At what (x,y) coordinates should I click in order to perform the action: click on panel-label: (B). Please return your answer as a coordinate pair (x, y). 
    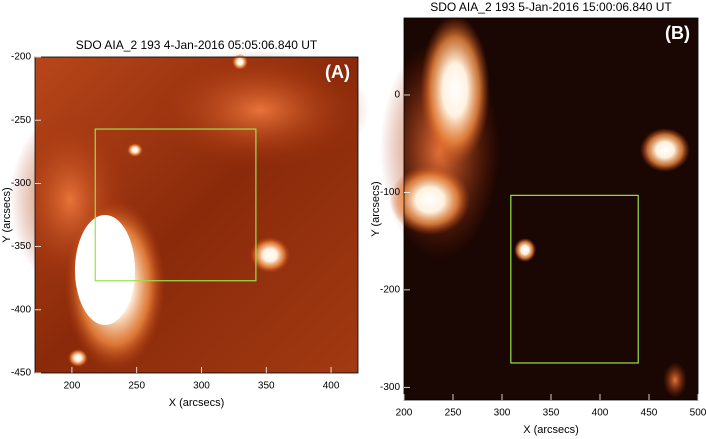
    Looking at the image, I should click on (677, 33).